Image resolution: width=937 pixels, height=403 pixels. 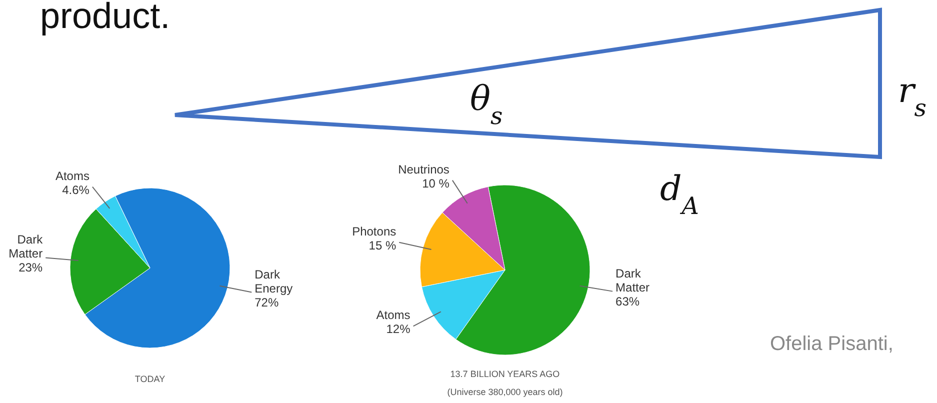 I want to click on text: 13.7 BILLION YEARS AGO, so click(x=505, y=374).